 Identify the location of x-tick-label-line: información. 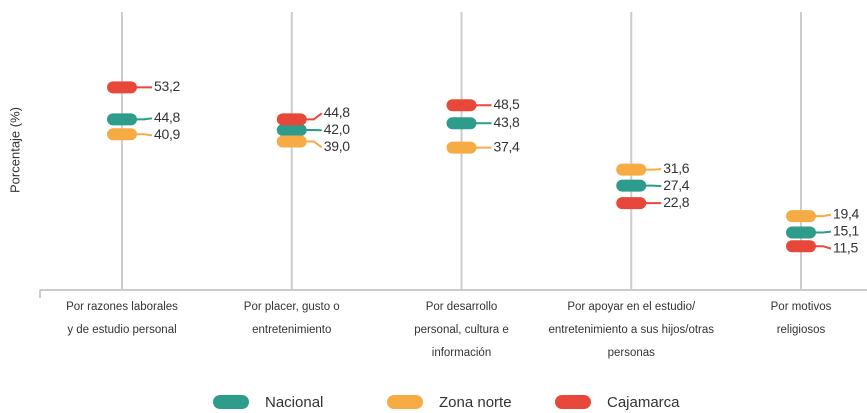
(461, 353).